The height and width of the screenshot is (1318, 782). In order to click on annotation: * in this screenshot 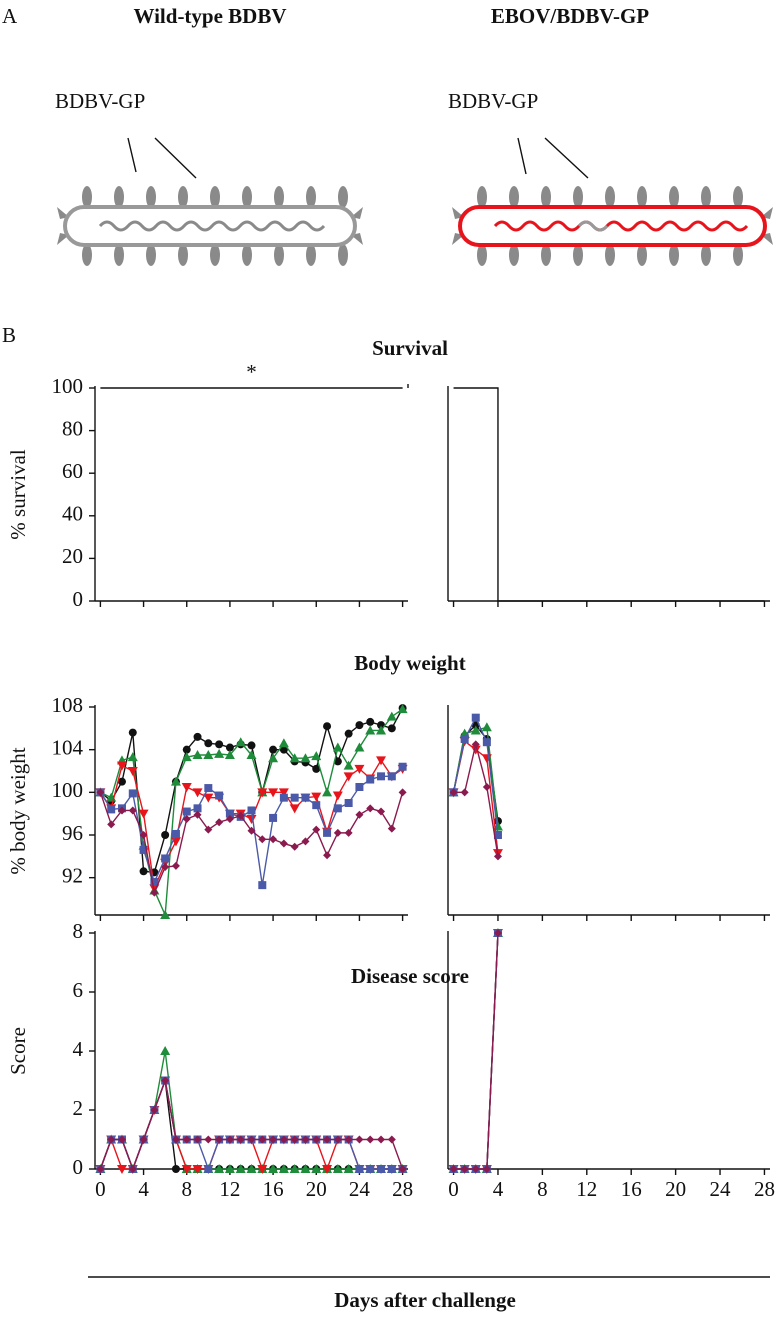, I will do `click(251, 372)`.